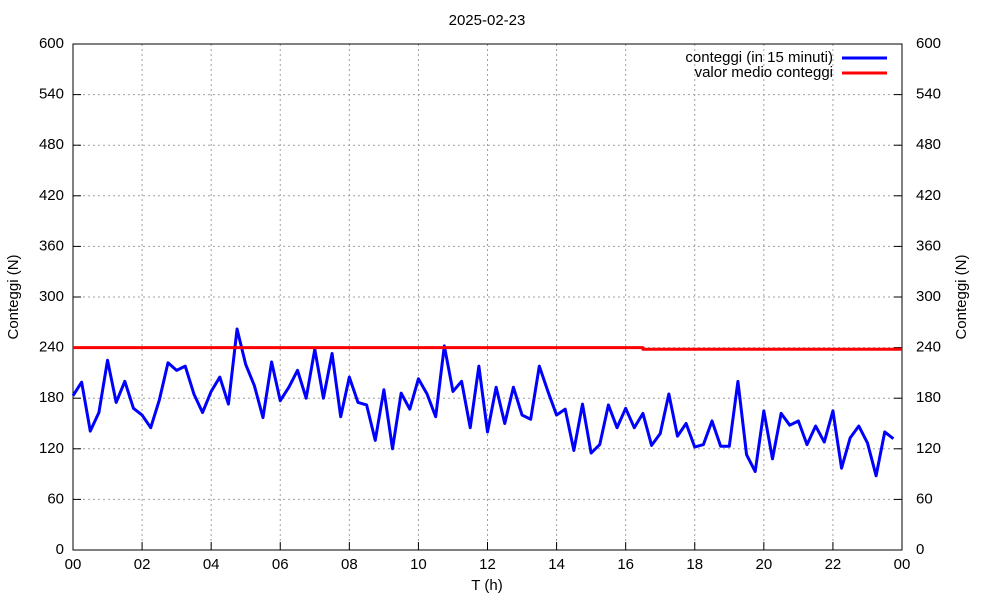 Image resolution: width=1000 pixels, height=600 pixels. I want to click on y-tick-label: 0, so click(60, 549).